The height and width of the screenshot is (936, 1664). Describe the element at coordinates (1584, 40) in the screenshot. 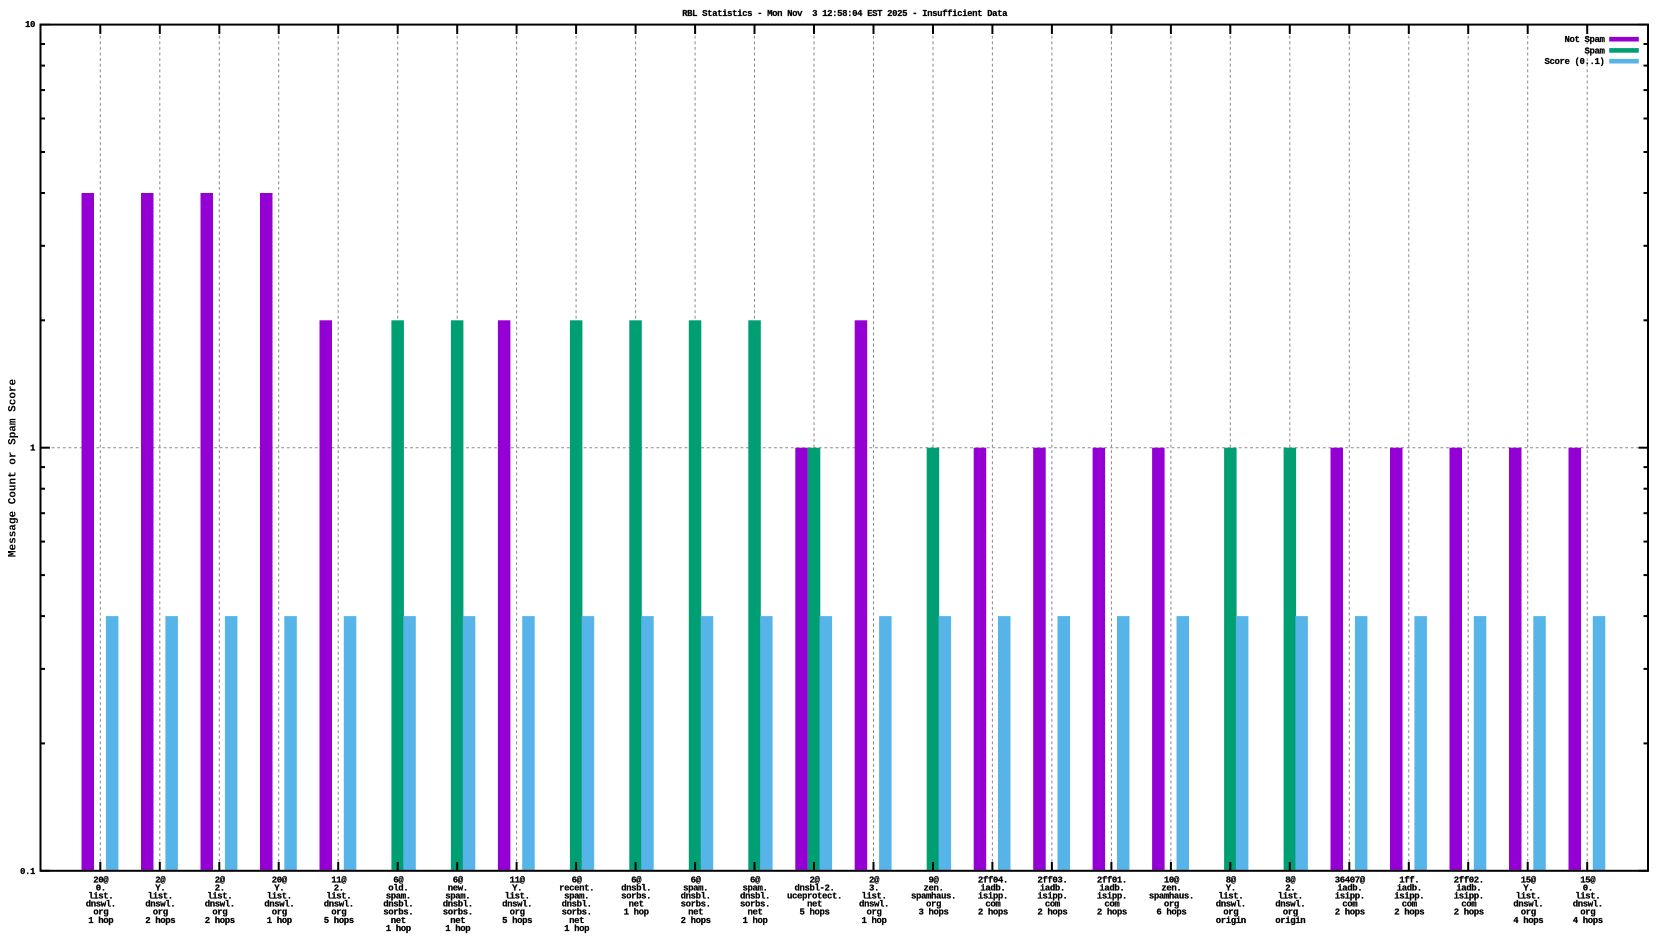

I see `svg-text: Not Spam` at that location.